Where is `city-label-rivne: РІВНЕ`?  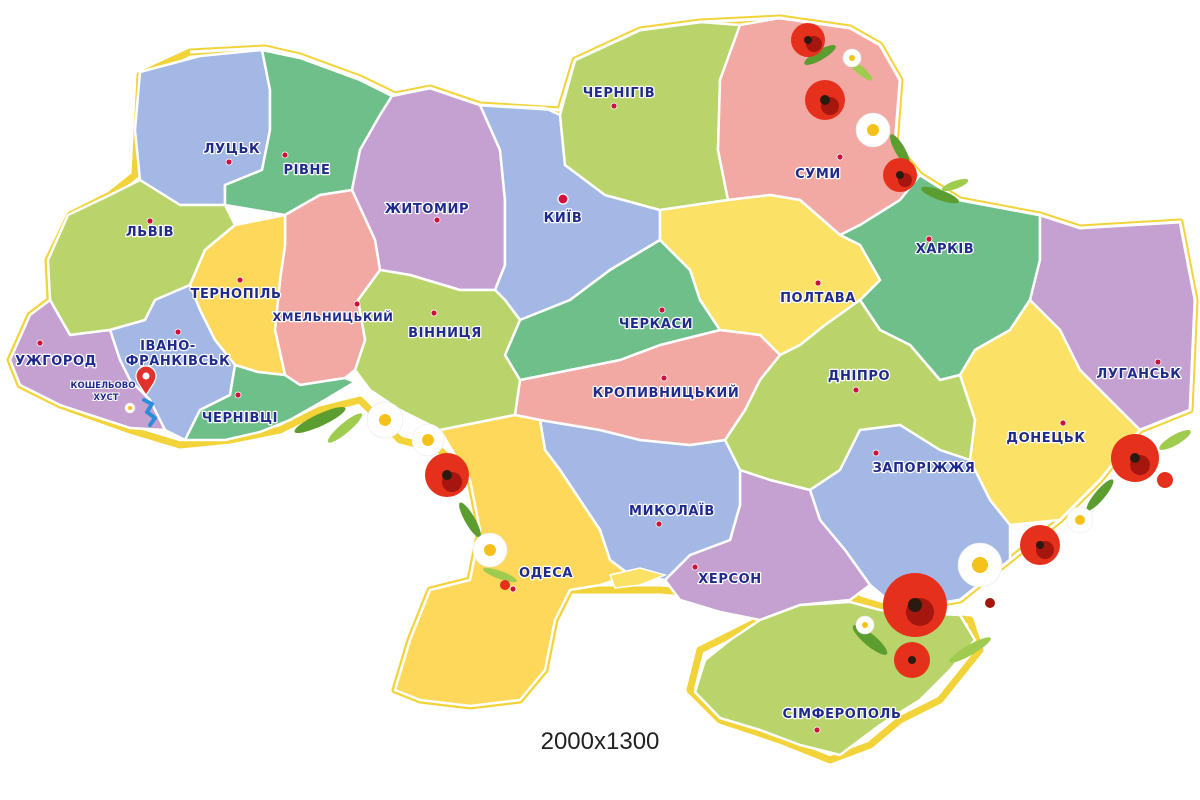
city-label-rivne: РІВНЕ is located at coordinates (306, 170).